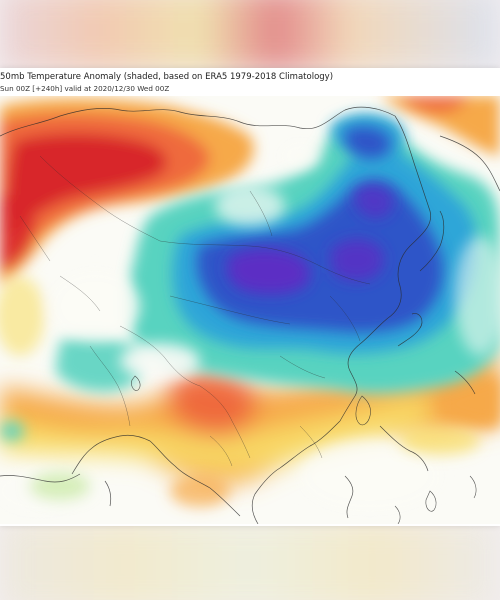  What do you see at coordinates (250, 35) in the screenshot?
I see `blurred-background-top` at bounding box center [250, 35].